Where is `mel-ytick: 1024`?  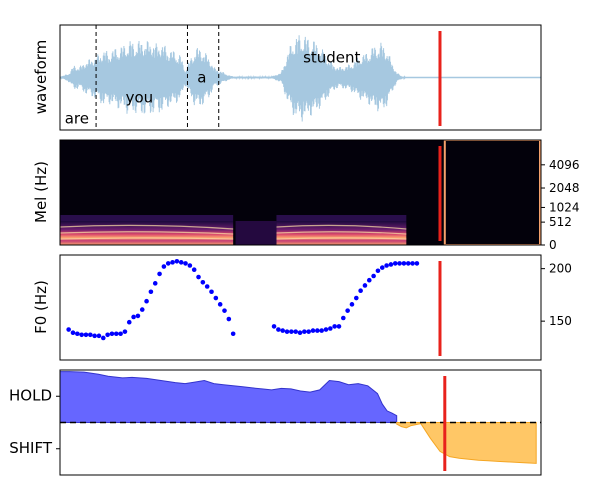
mel-ytick: 1024 is located at coordinates (564, 207).